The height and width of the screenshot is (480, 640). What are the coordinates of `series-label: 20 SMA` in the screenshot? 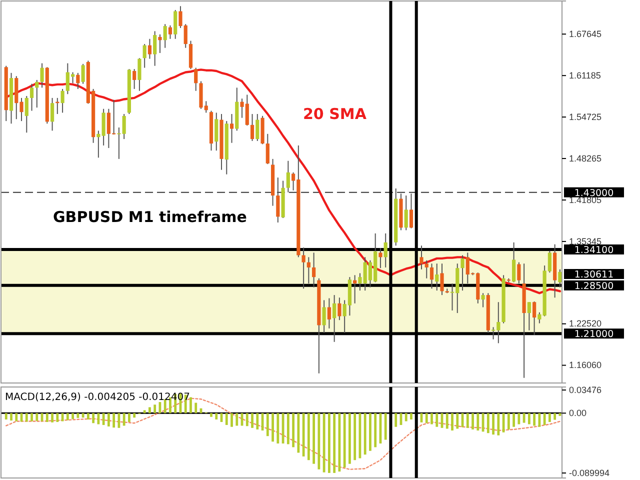 It's located at (335, 114).